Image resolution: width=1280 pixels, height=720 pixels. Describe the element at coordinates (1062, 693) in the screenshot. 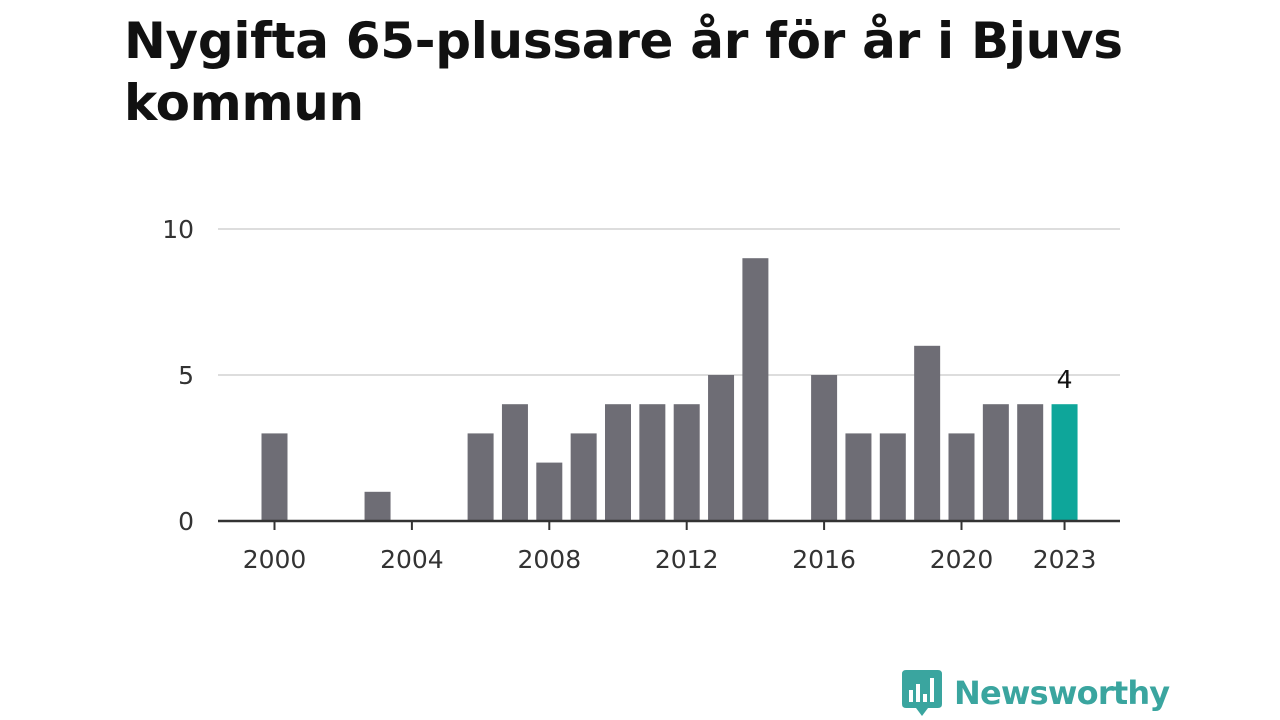

I see `brand-name: Newsworthy` at that location.